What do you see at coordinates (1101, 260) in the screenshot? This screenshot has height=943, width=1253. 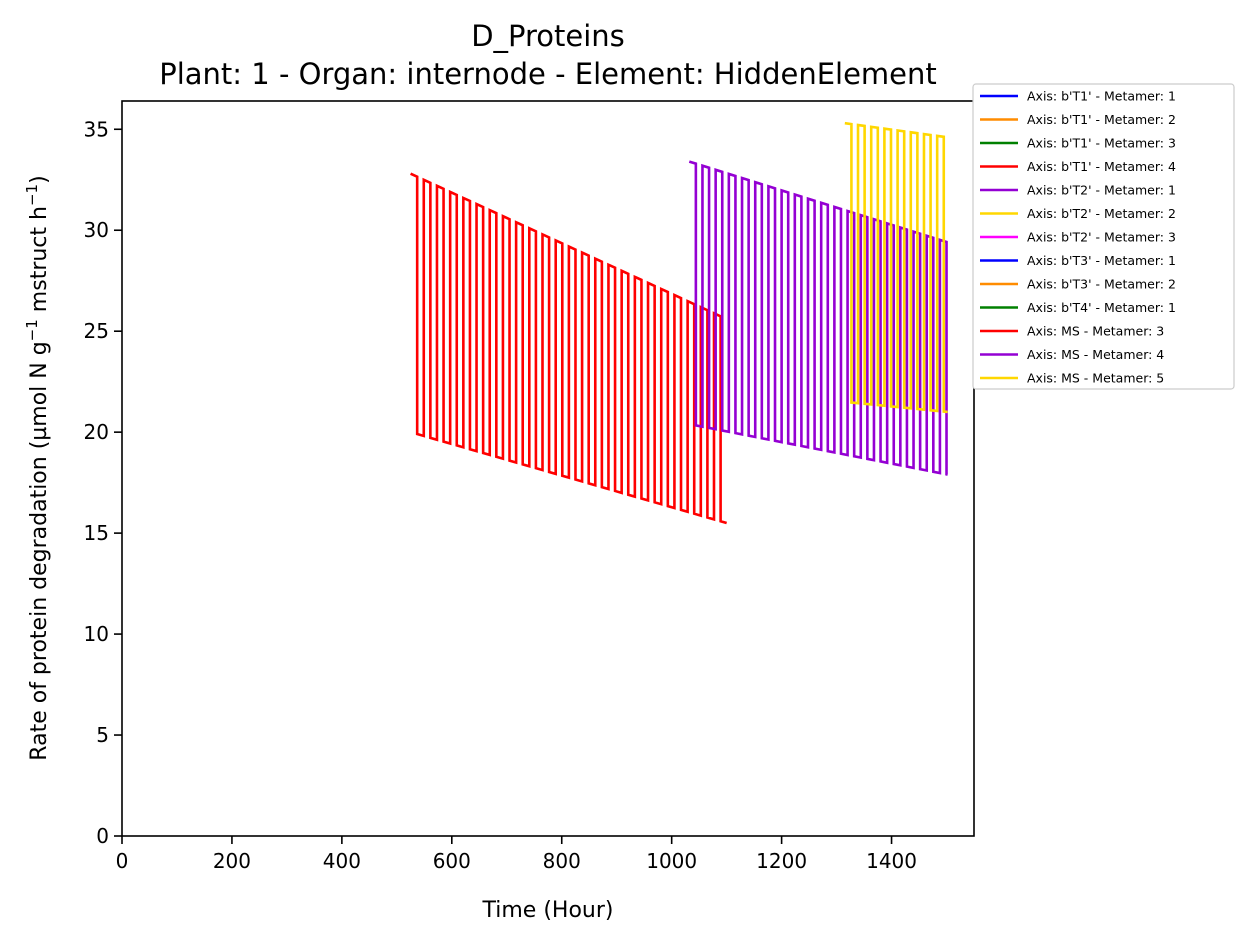 I see `legend-label-8: Axis: b'T3' - Metamer: 1` at bounding box center [1101, 260].